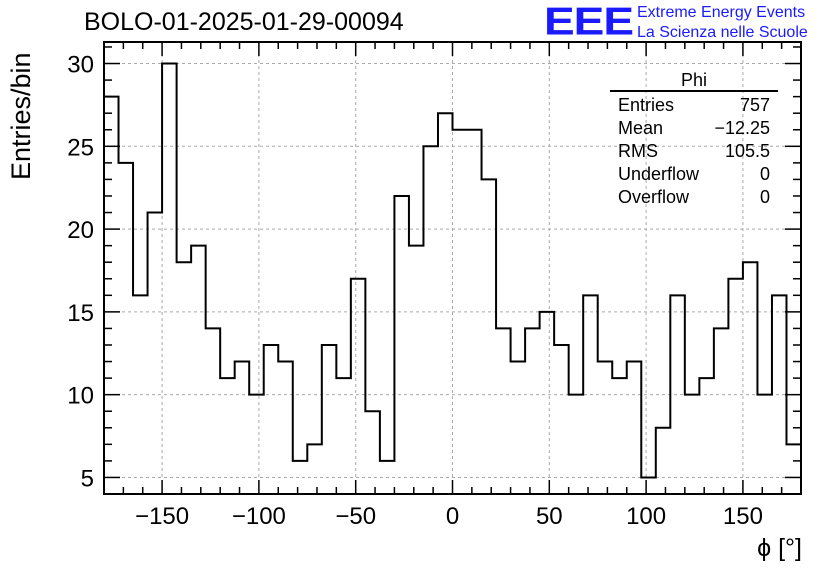 The image size is (836, 572). I want to click on stats-value: 757, so click(754, 105).